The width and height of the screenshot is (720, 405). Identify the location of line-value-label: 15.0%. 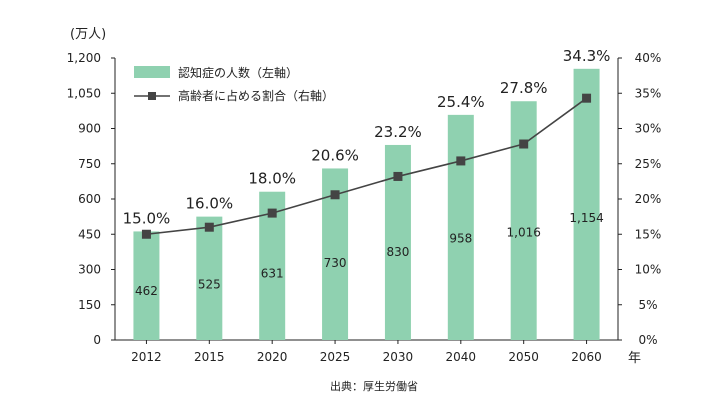
(147, 218).